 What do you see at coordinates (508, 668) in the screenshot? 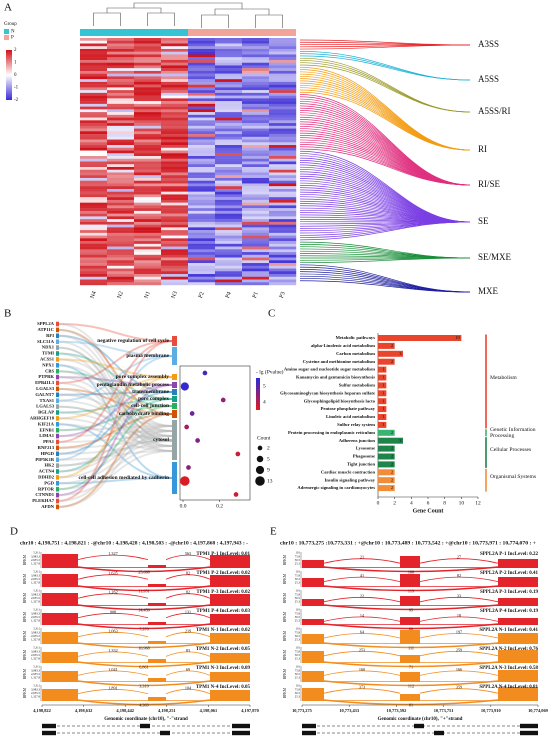
I see `track-label: SPPL2A N-3 IncLevel: 0.58` at bounding box center [508, 668].